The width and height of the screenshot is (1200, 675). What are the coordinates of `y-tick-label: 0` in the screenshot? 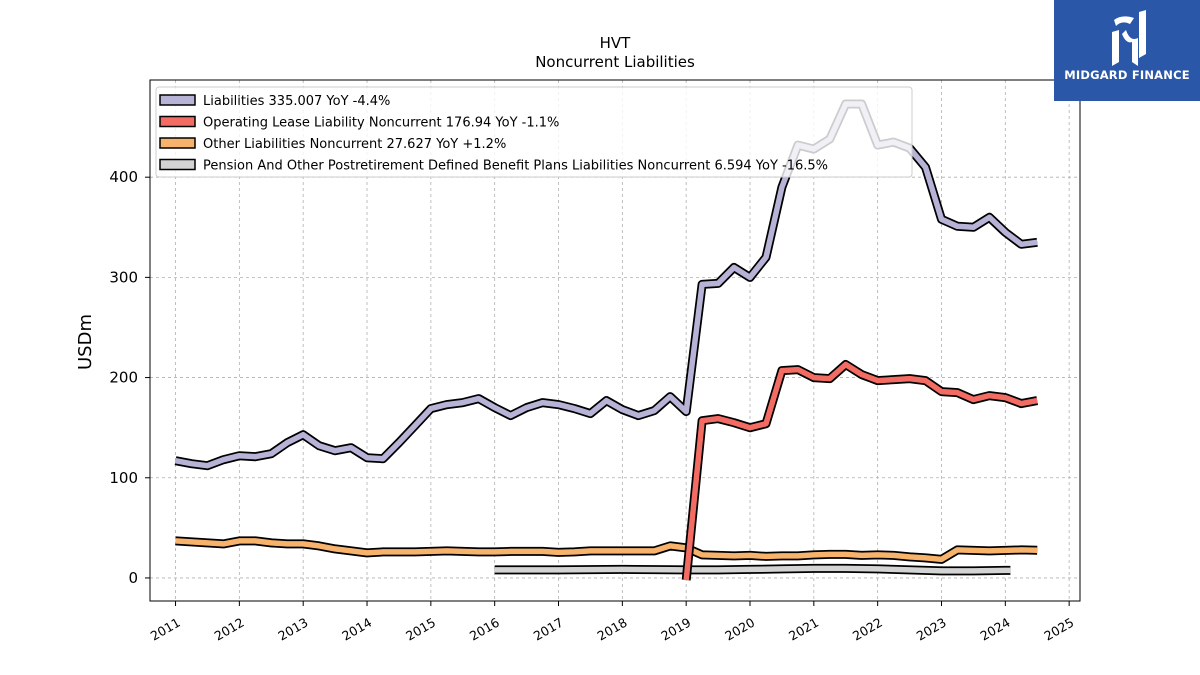 It's located at (133, 578).